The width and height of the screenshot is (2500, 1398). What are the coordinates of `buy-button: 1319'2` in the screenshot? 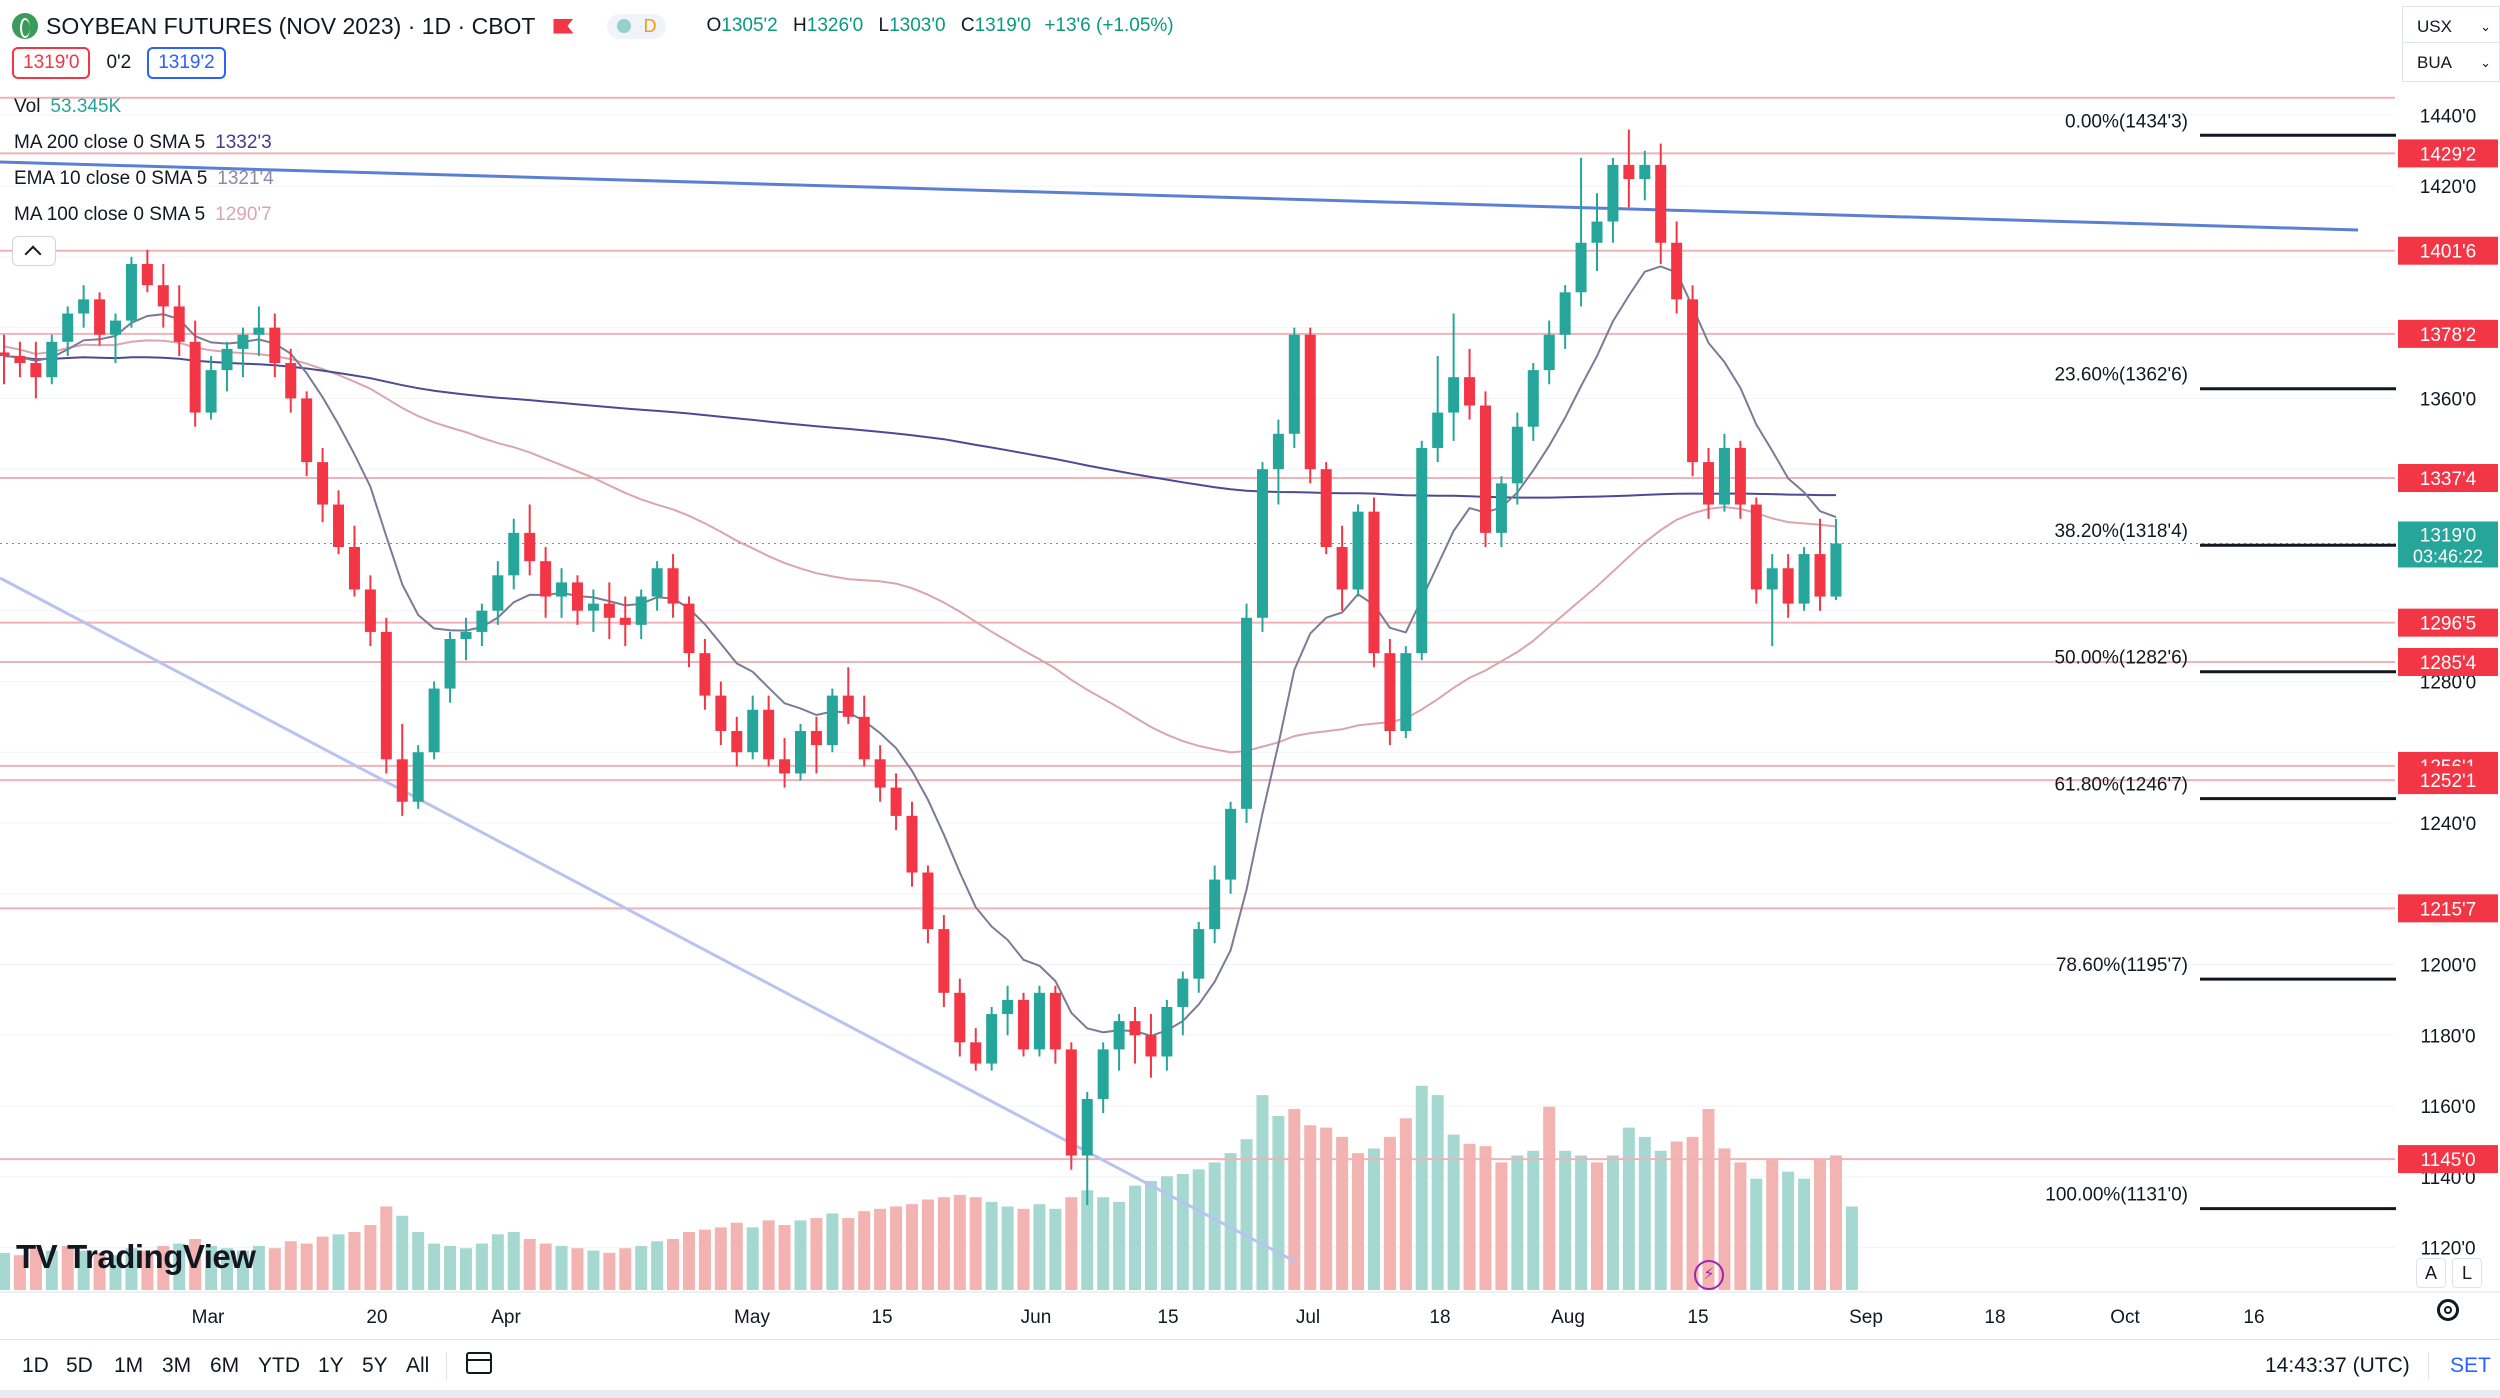 It's located at (186, 63).